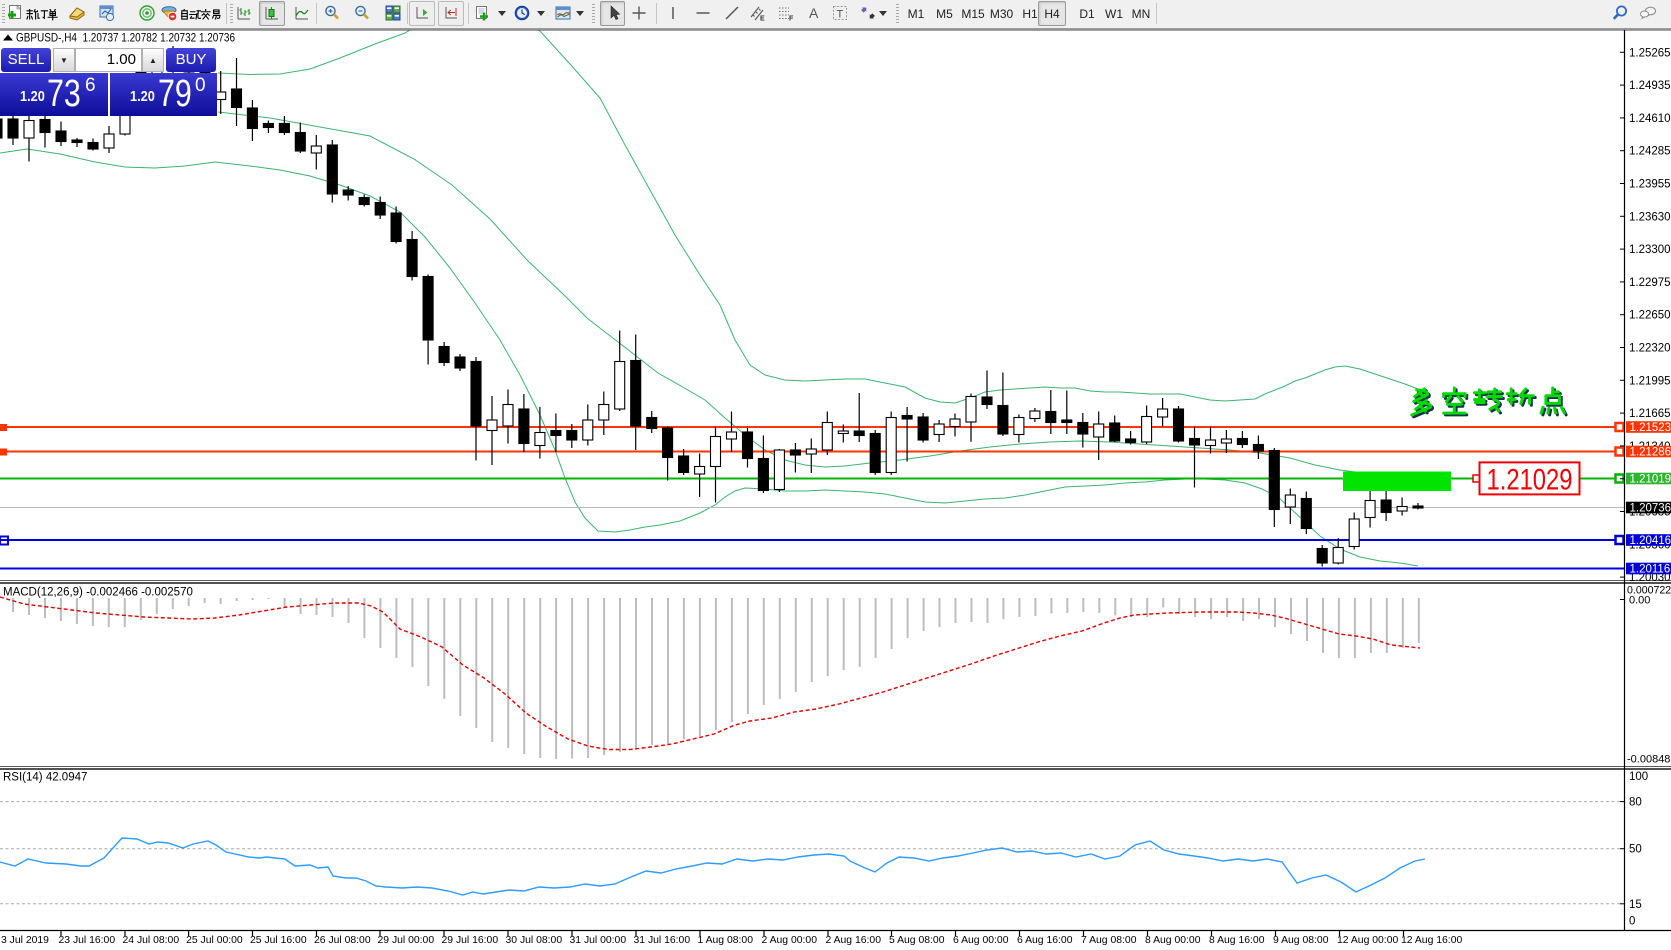 The image size is (1671, 950). Describe the element at coordinates (87, 940) in the screenshot. I see `svg-text: 23 Jul 16:00` at that location.